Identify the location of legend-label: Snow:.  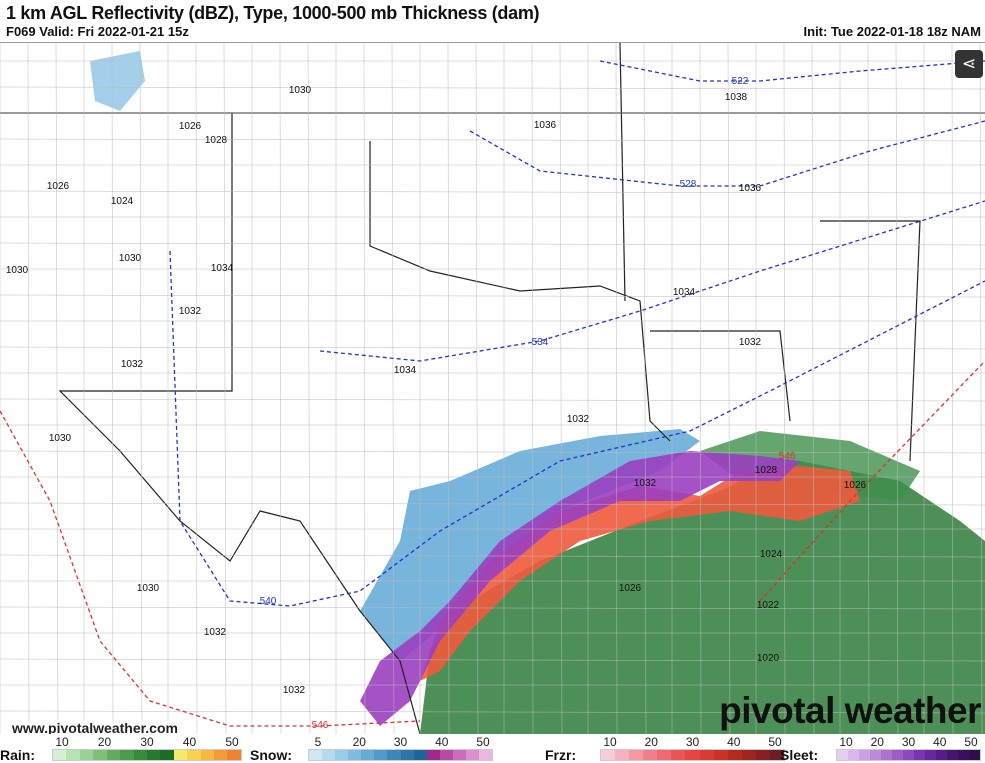
(271, 755).